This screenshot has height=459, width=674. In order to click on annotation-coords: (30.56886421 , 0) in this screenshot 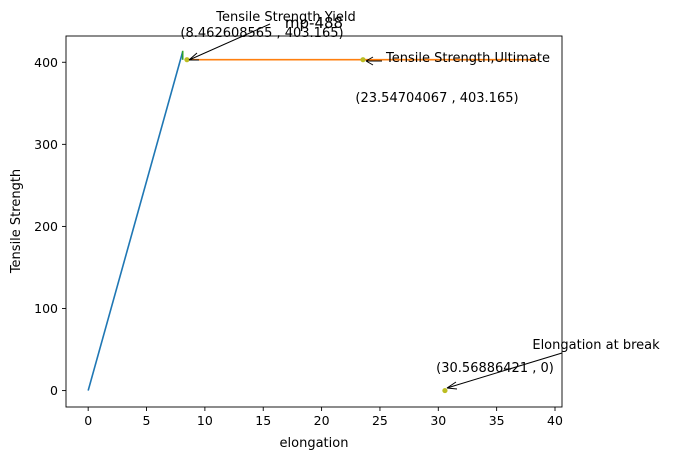, I will do `click(495, 368)`.